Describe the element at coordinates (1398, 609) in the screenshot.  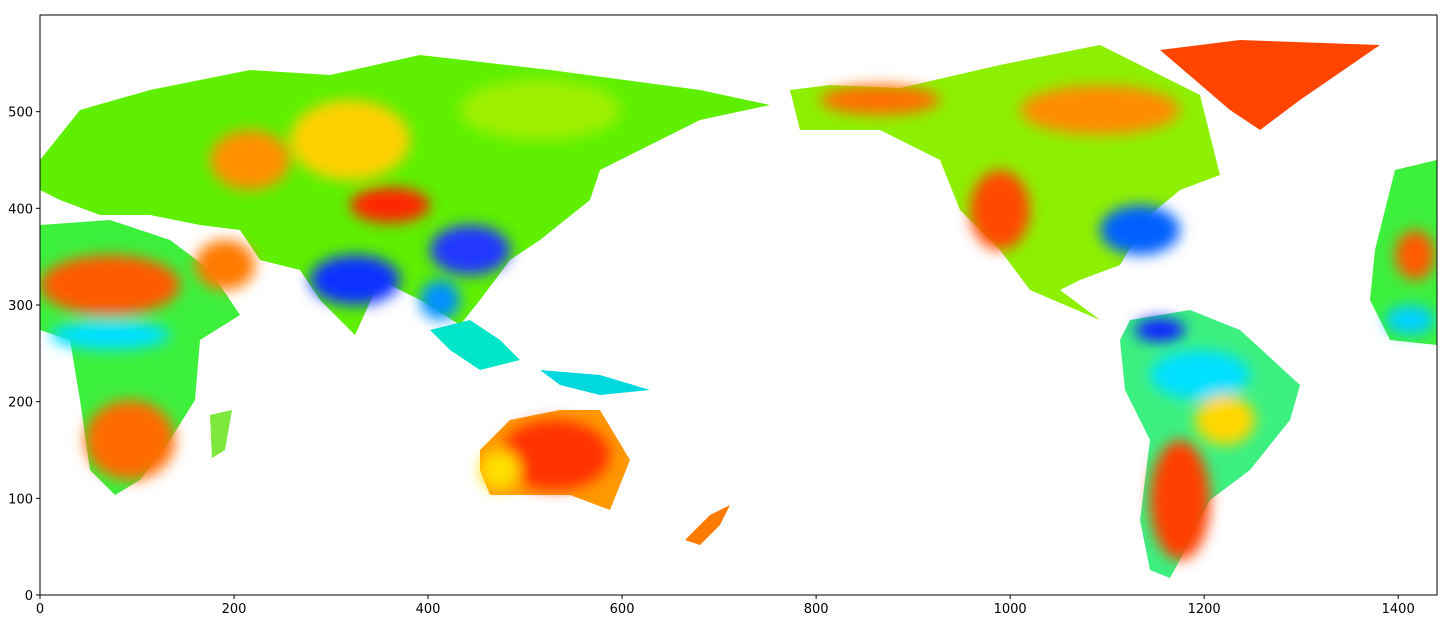
I see `x-tick-label: 1400` at that location.